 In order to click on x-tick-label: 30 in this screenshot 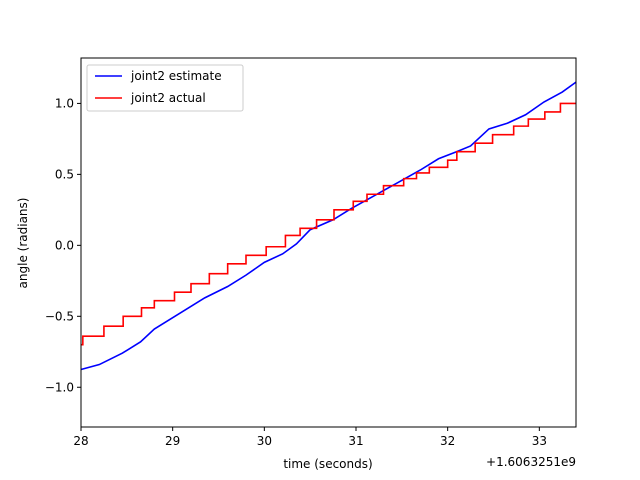, I will do `click(264, 441)`.